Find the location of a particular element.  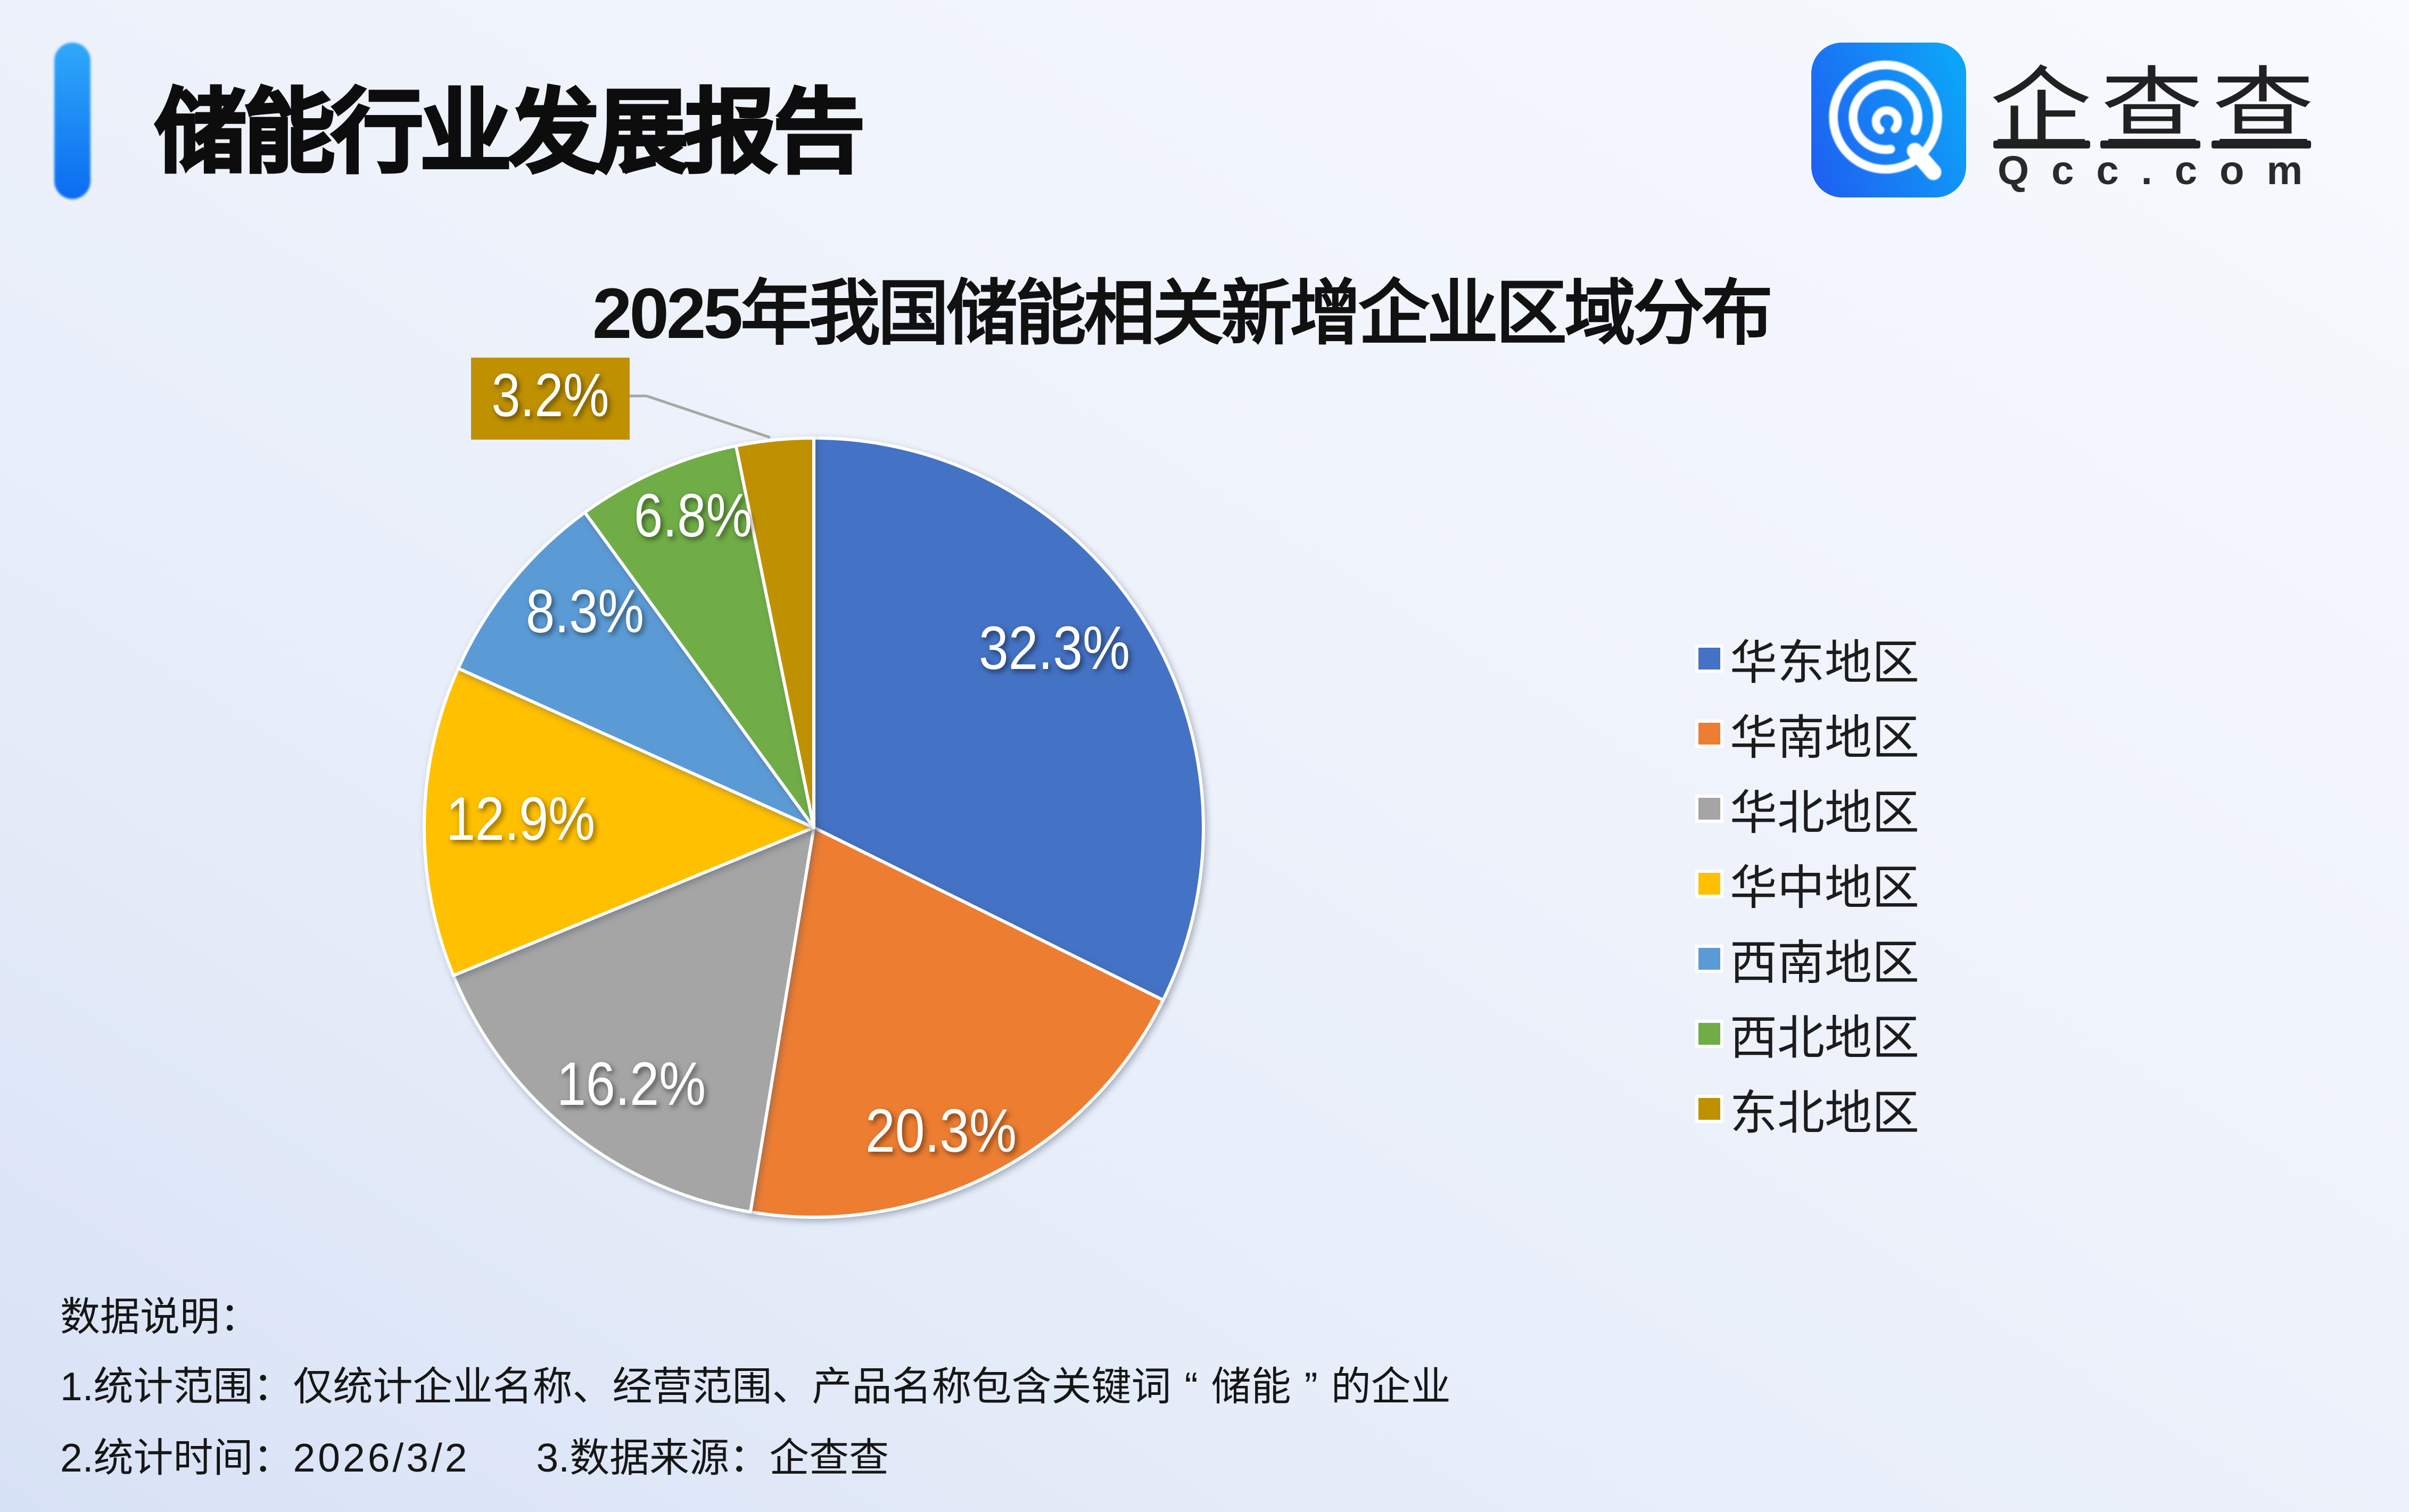

svg-text: 3.2% is located at coordinates (550, 395).